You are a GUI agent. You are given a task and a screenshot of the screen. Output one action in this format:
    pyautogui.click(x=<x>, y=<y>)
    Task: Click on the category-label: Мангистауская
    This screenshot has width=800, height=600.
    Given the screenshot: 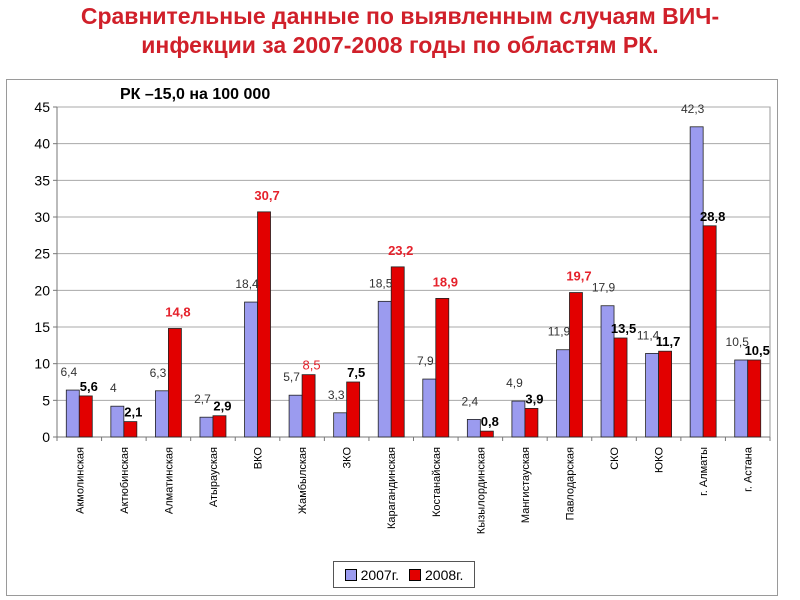 What is the action you would take?
    pyautogui.click(x=526, y=485)
    